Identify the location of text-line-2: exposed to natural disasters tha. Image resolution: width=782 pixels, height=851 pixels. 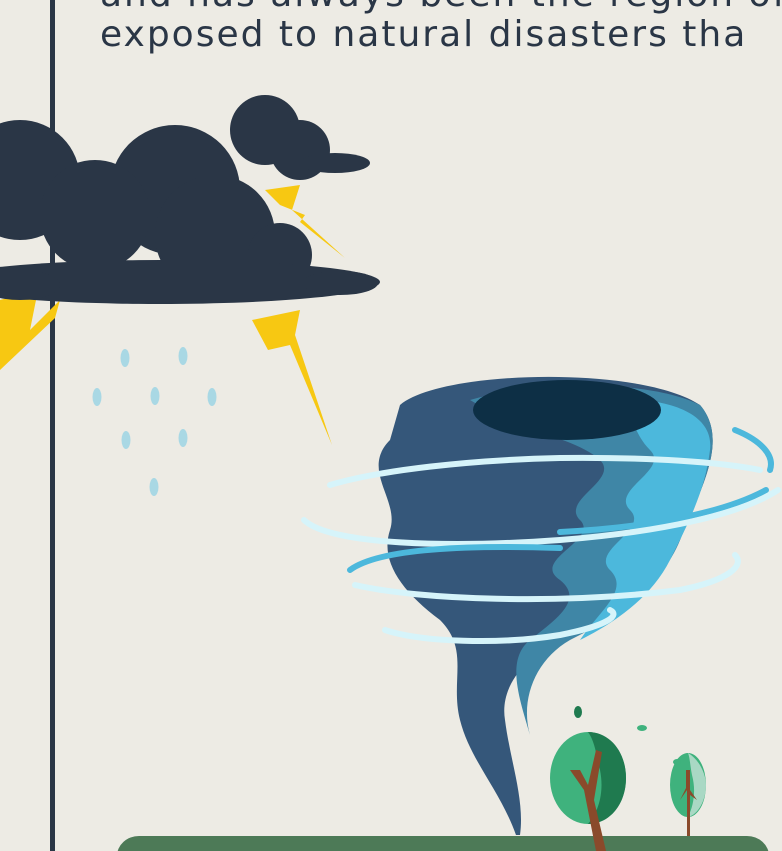
(424, 34).